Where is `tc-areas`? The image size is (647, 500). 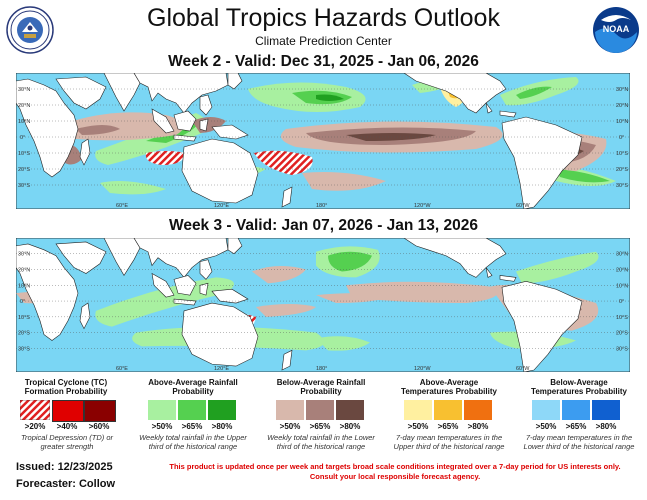
tc-areas is located at coordinates (229, 162).